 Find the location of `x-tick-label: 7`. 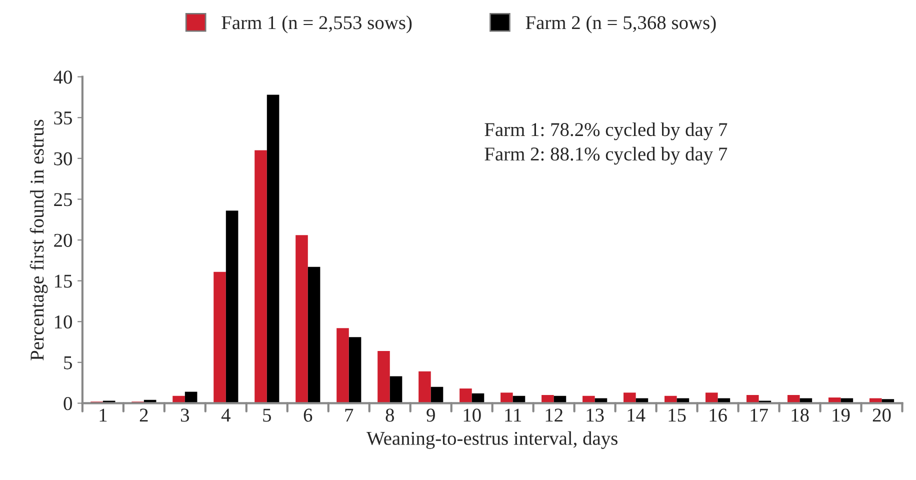

x-tick-label: 7 is located at coordinates (349, 415).